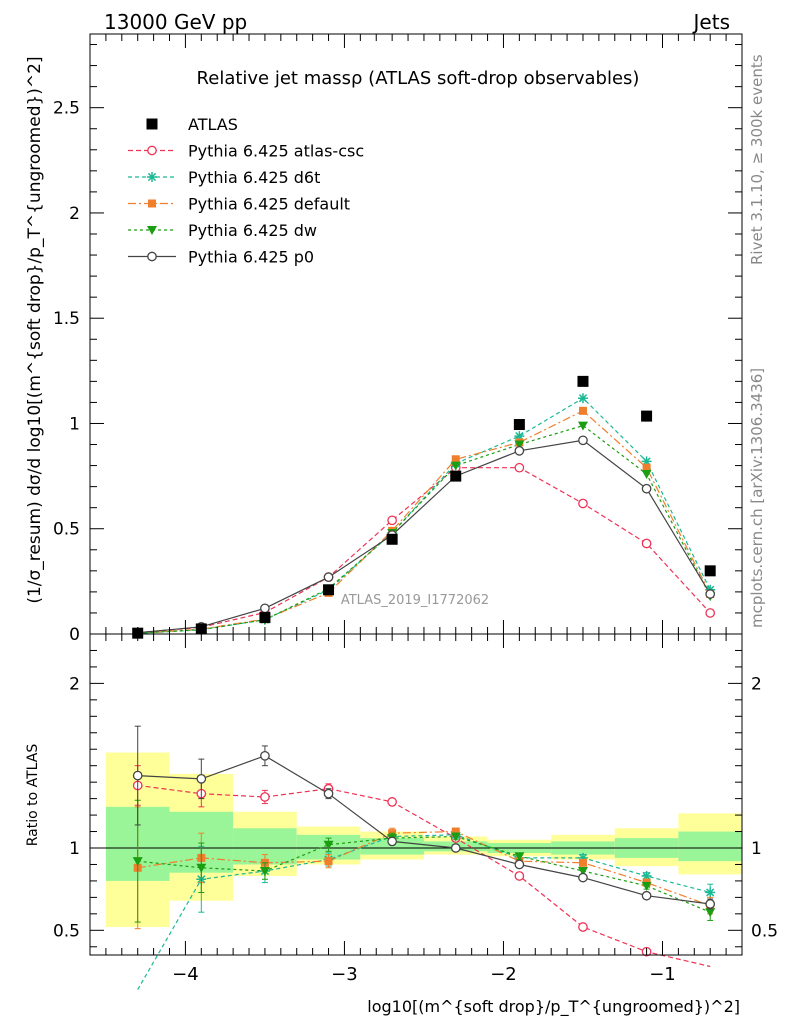 Image resolution: width=786 pixels, height=1024 pixels. I want to click on header-right: Jets, so click(711, 22).